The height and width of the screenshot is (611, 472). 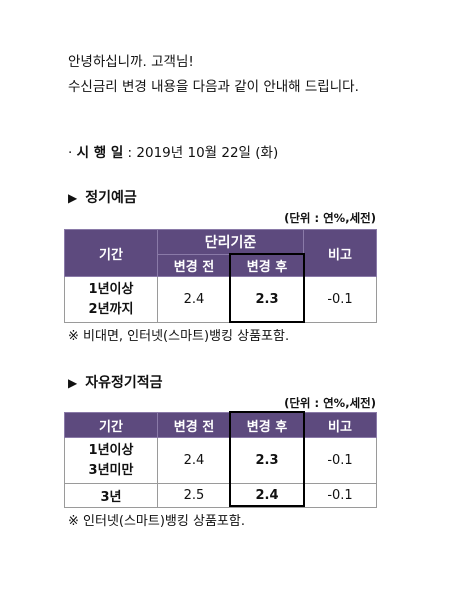 I want to click on effective-date-label: 시 행 일, so click(x=100, y=153).